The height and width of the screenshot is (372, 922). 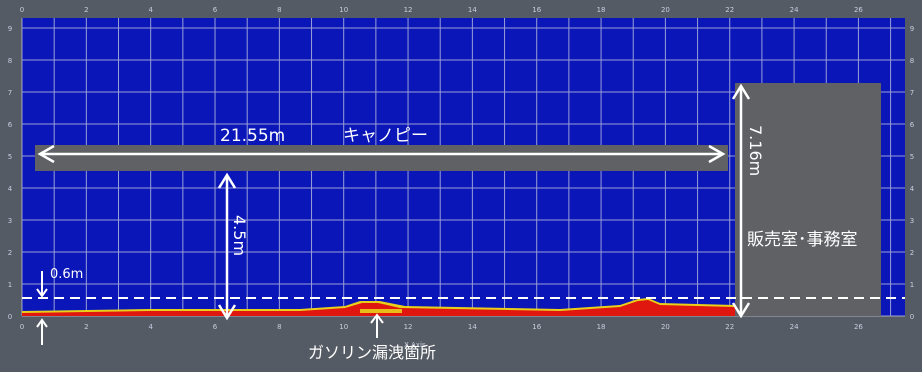 What do you see at coordinates (802, 240) in the screenshot?
I see `building-label: 販売室･事務室` at bounding box center [802, 240].